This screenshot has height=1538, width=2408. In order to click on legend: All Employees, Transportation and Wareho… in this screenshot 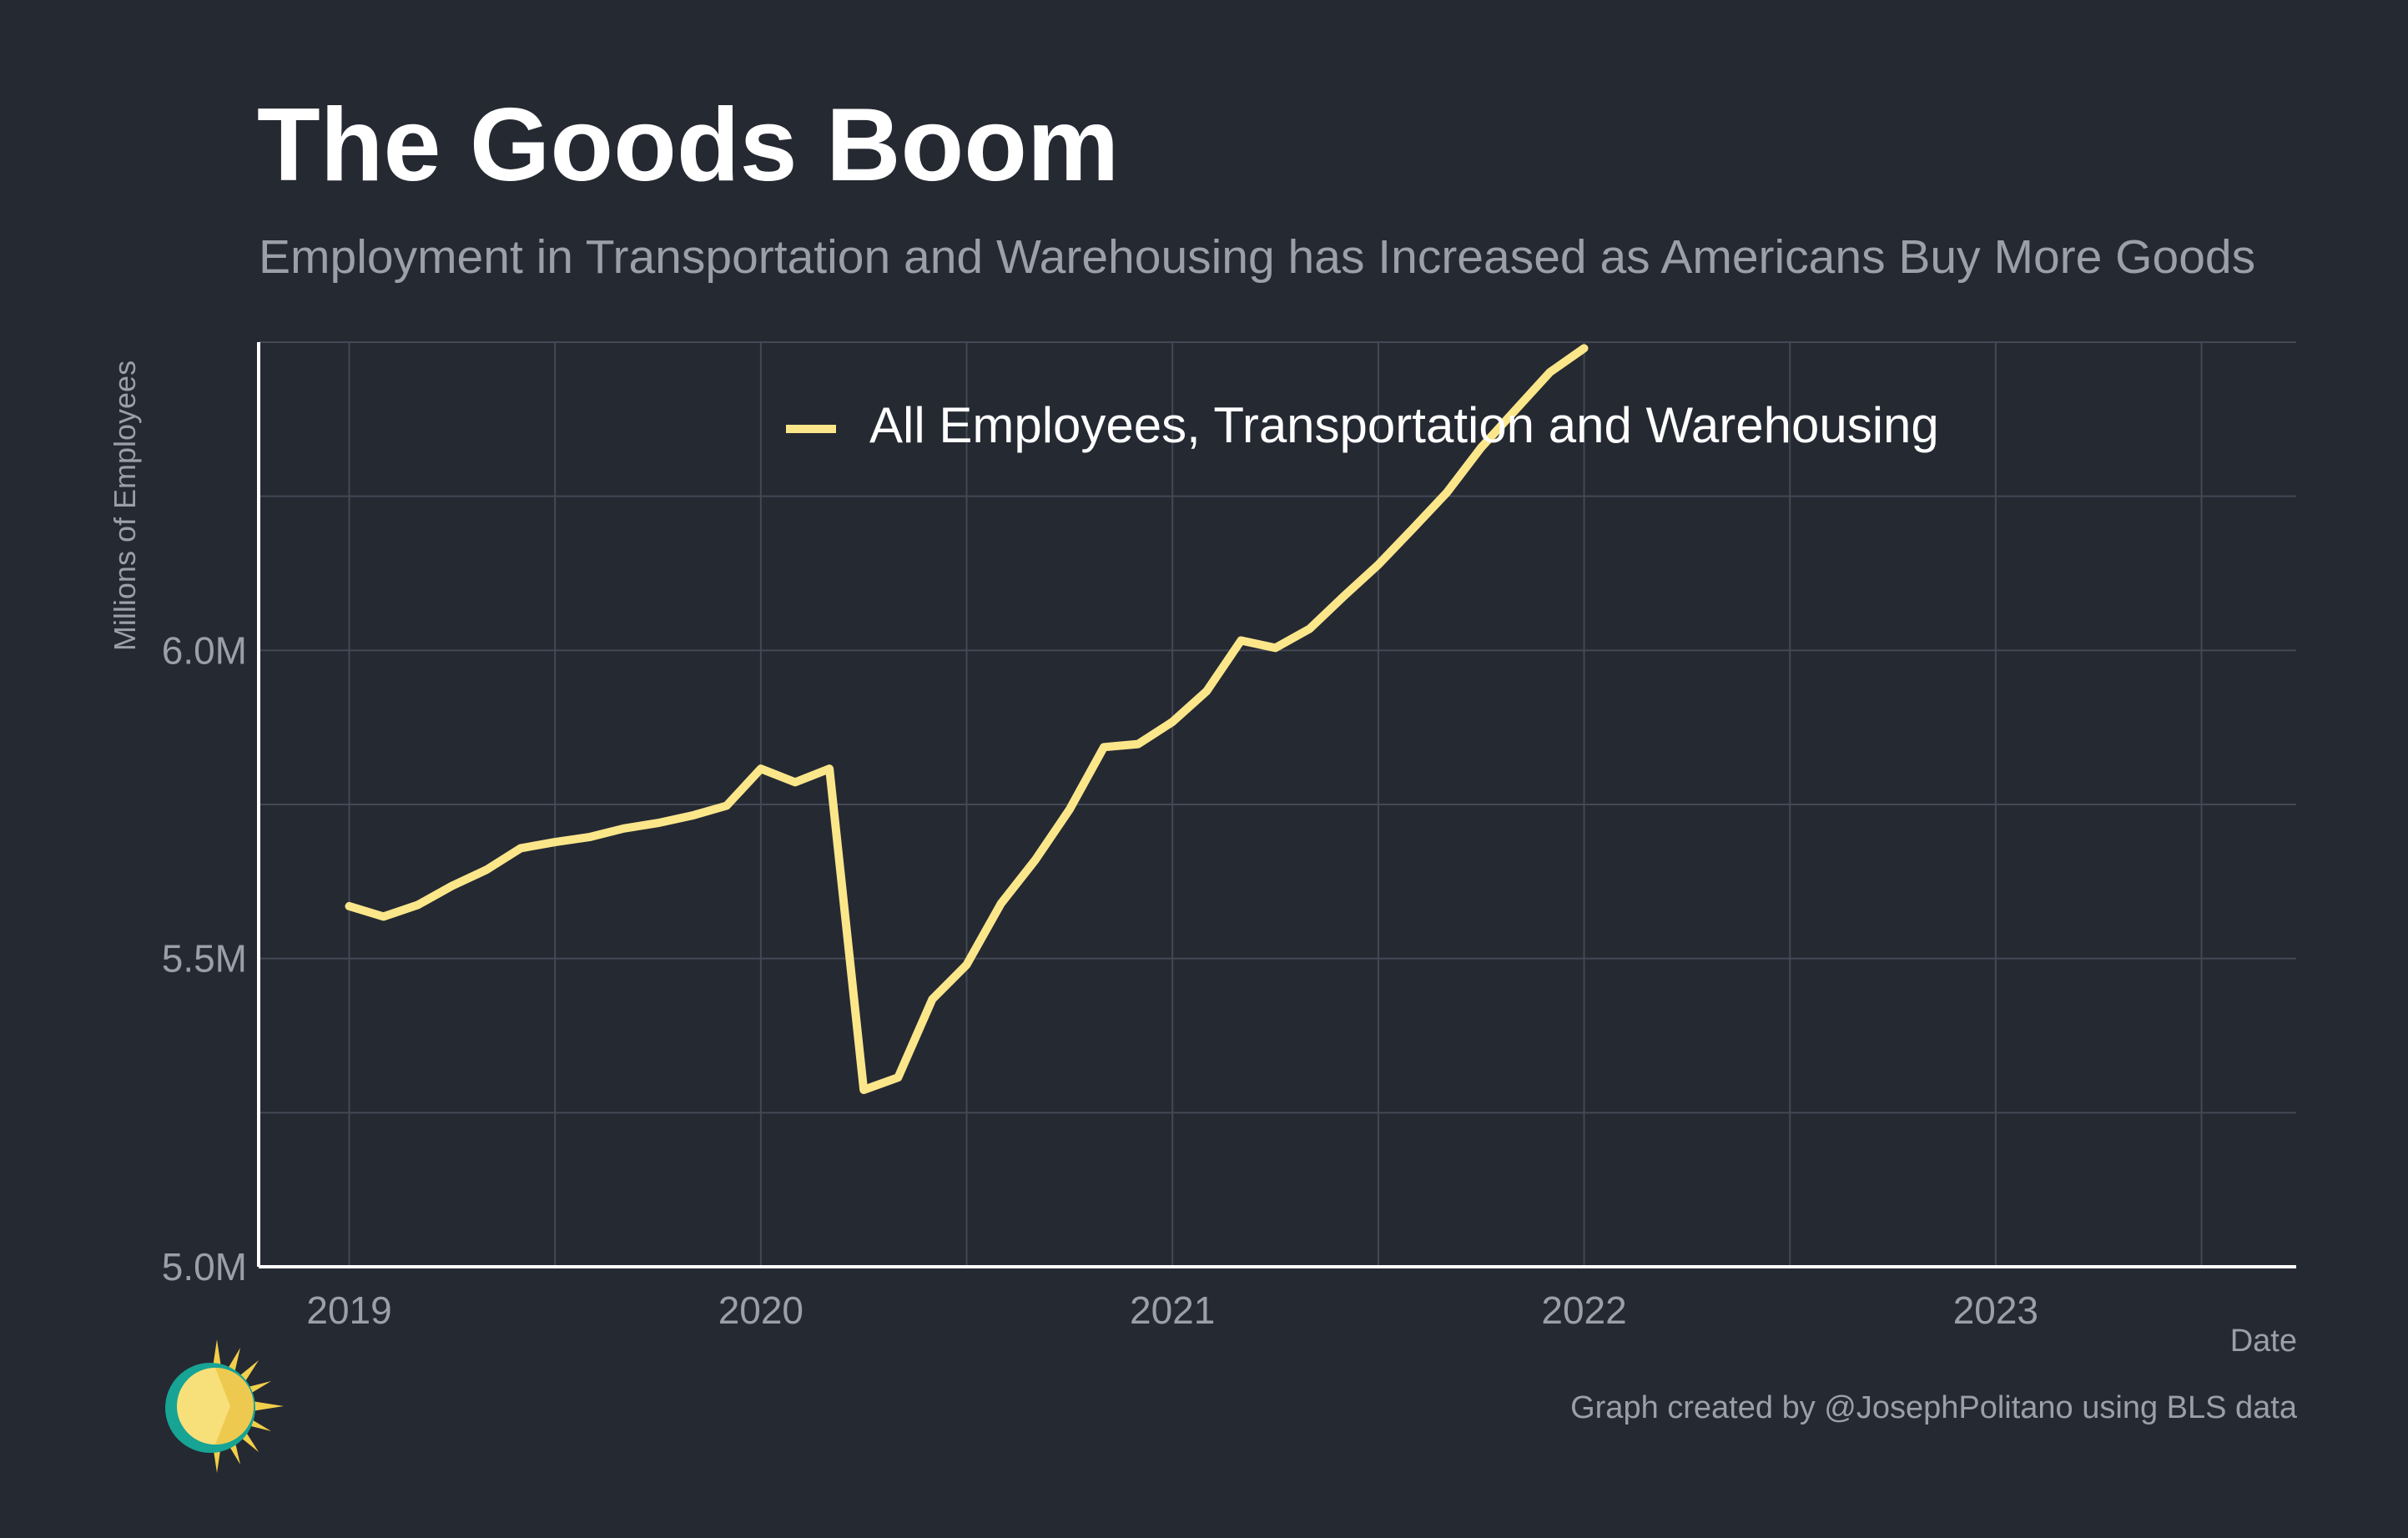, I will do `click(1362, 425)`.